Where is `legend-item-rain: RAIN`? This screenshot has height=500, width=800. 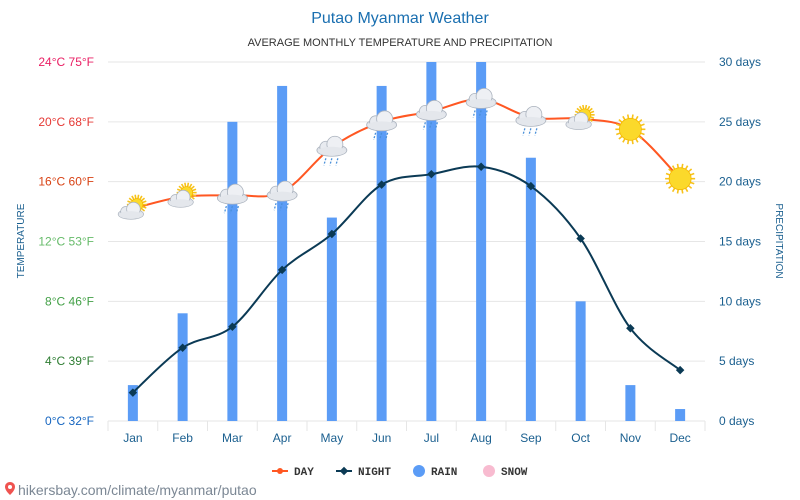
legend-item-rain: RAIN is located at coordinates (435, 472).